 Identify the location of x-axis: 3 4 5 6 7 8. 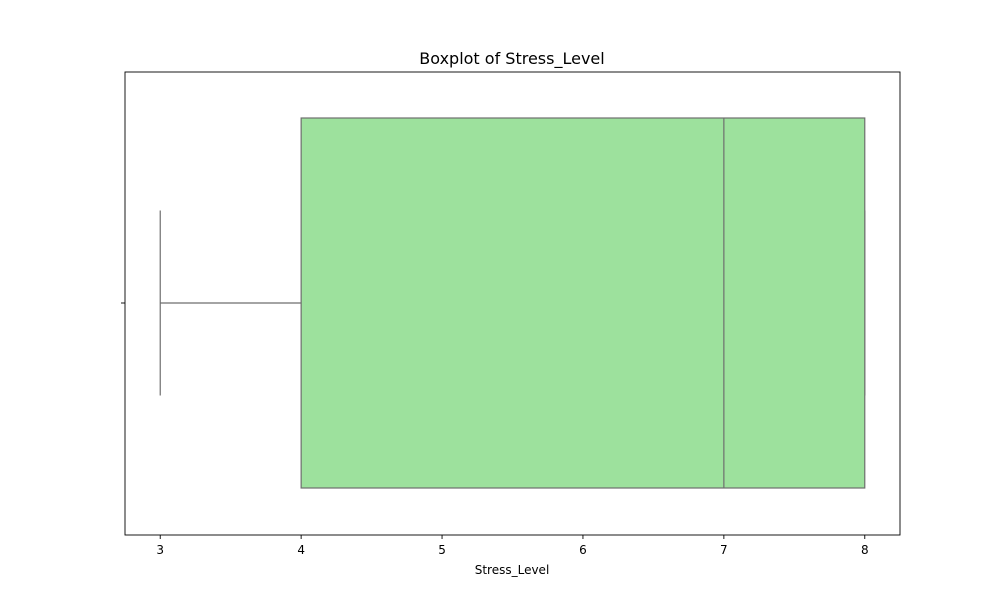
(512, 546).